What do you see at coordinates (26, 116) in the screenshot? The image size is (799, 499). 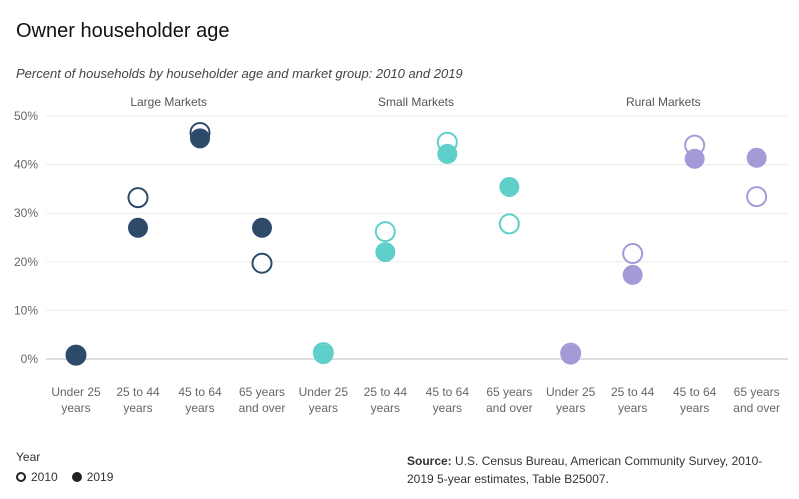 I see `y-tick-label: 50%` at bounding box center [26, 116].